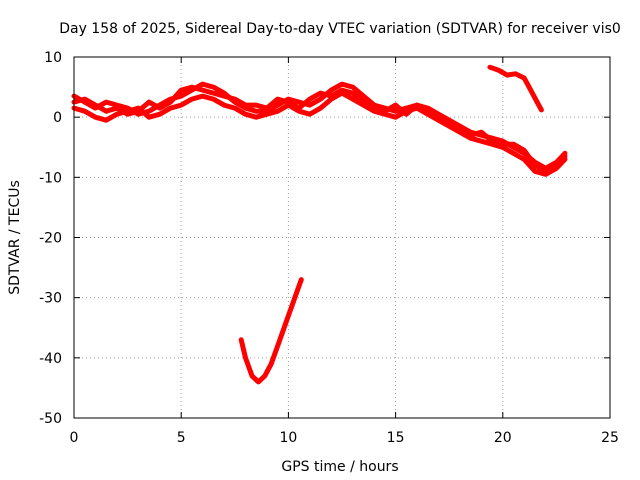 The width and height of the screenshot is (640, 480). What do you see at coordinates (15, 237) in the screenshot?
I see `y-axis-title: SDTVAR / TECUs` at bounding box center [15, 237].